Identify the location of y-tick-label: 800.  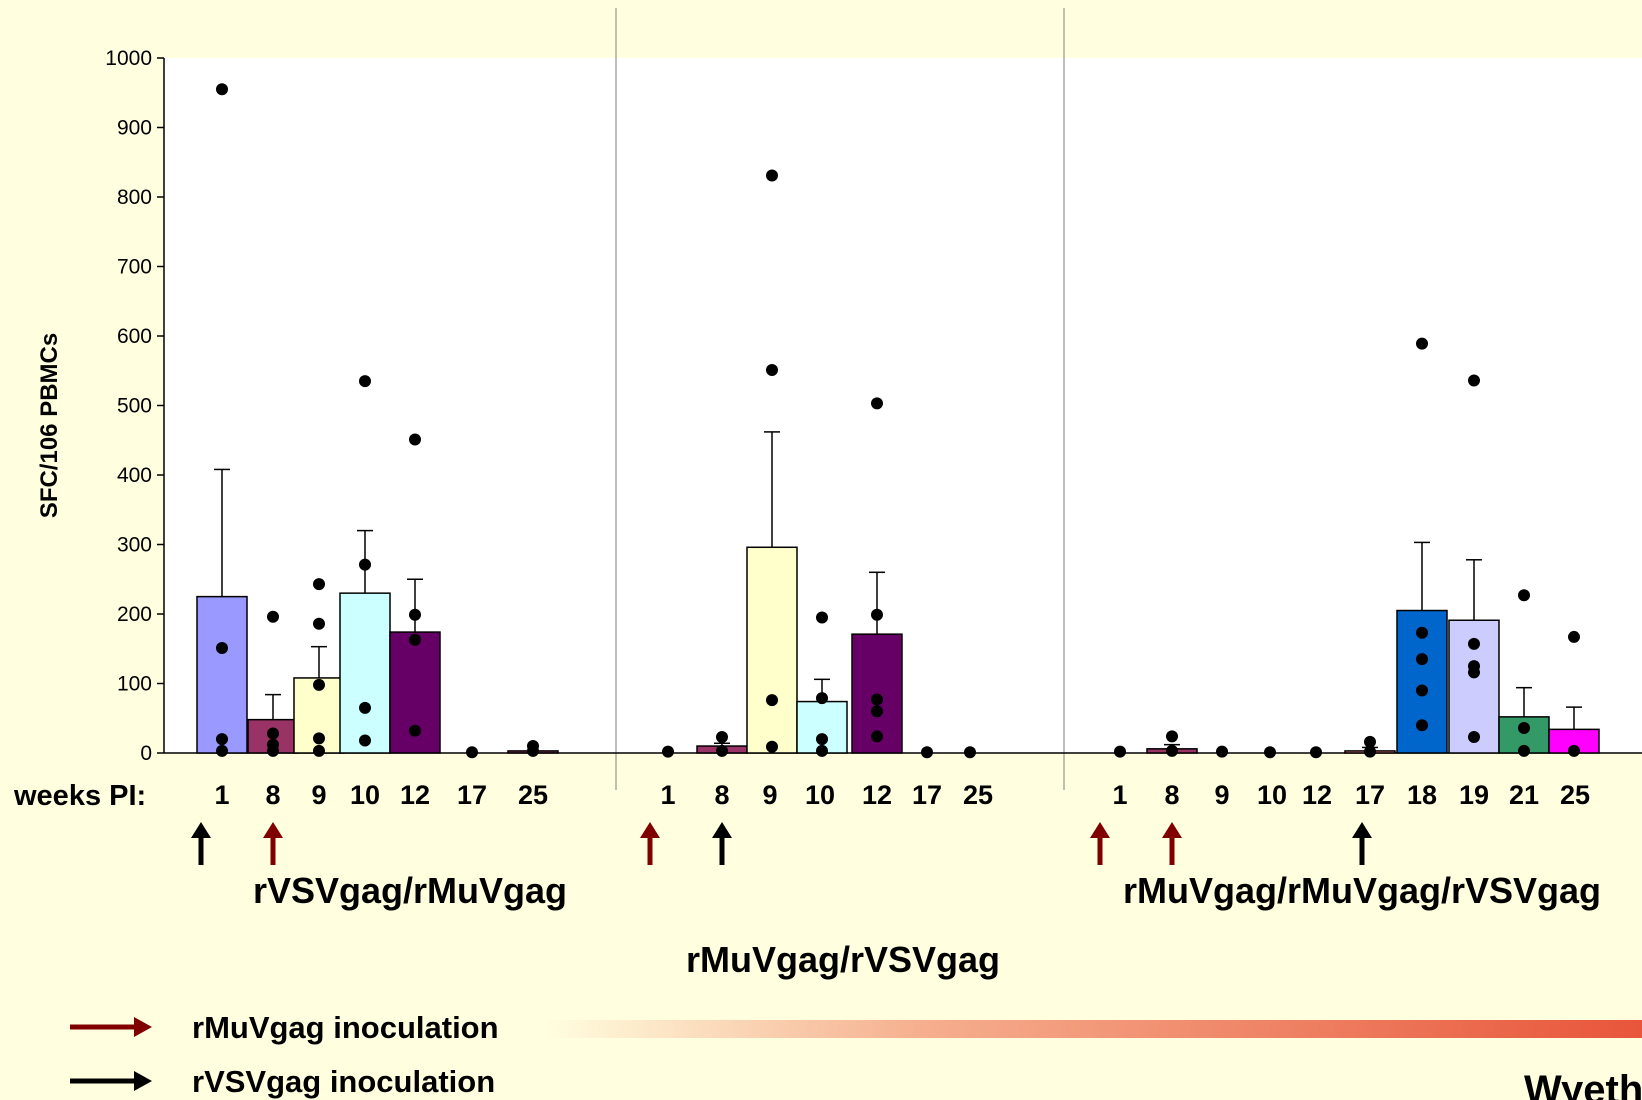
(134, 197).